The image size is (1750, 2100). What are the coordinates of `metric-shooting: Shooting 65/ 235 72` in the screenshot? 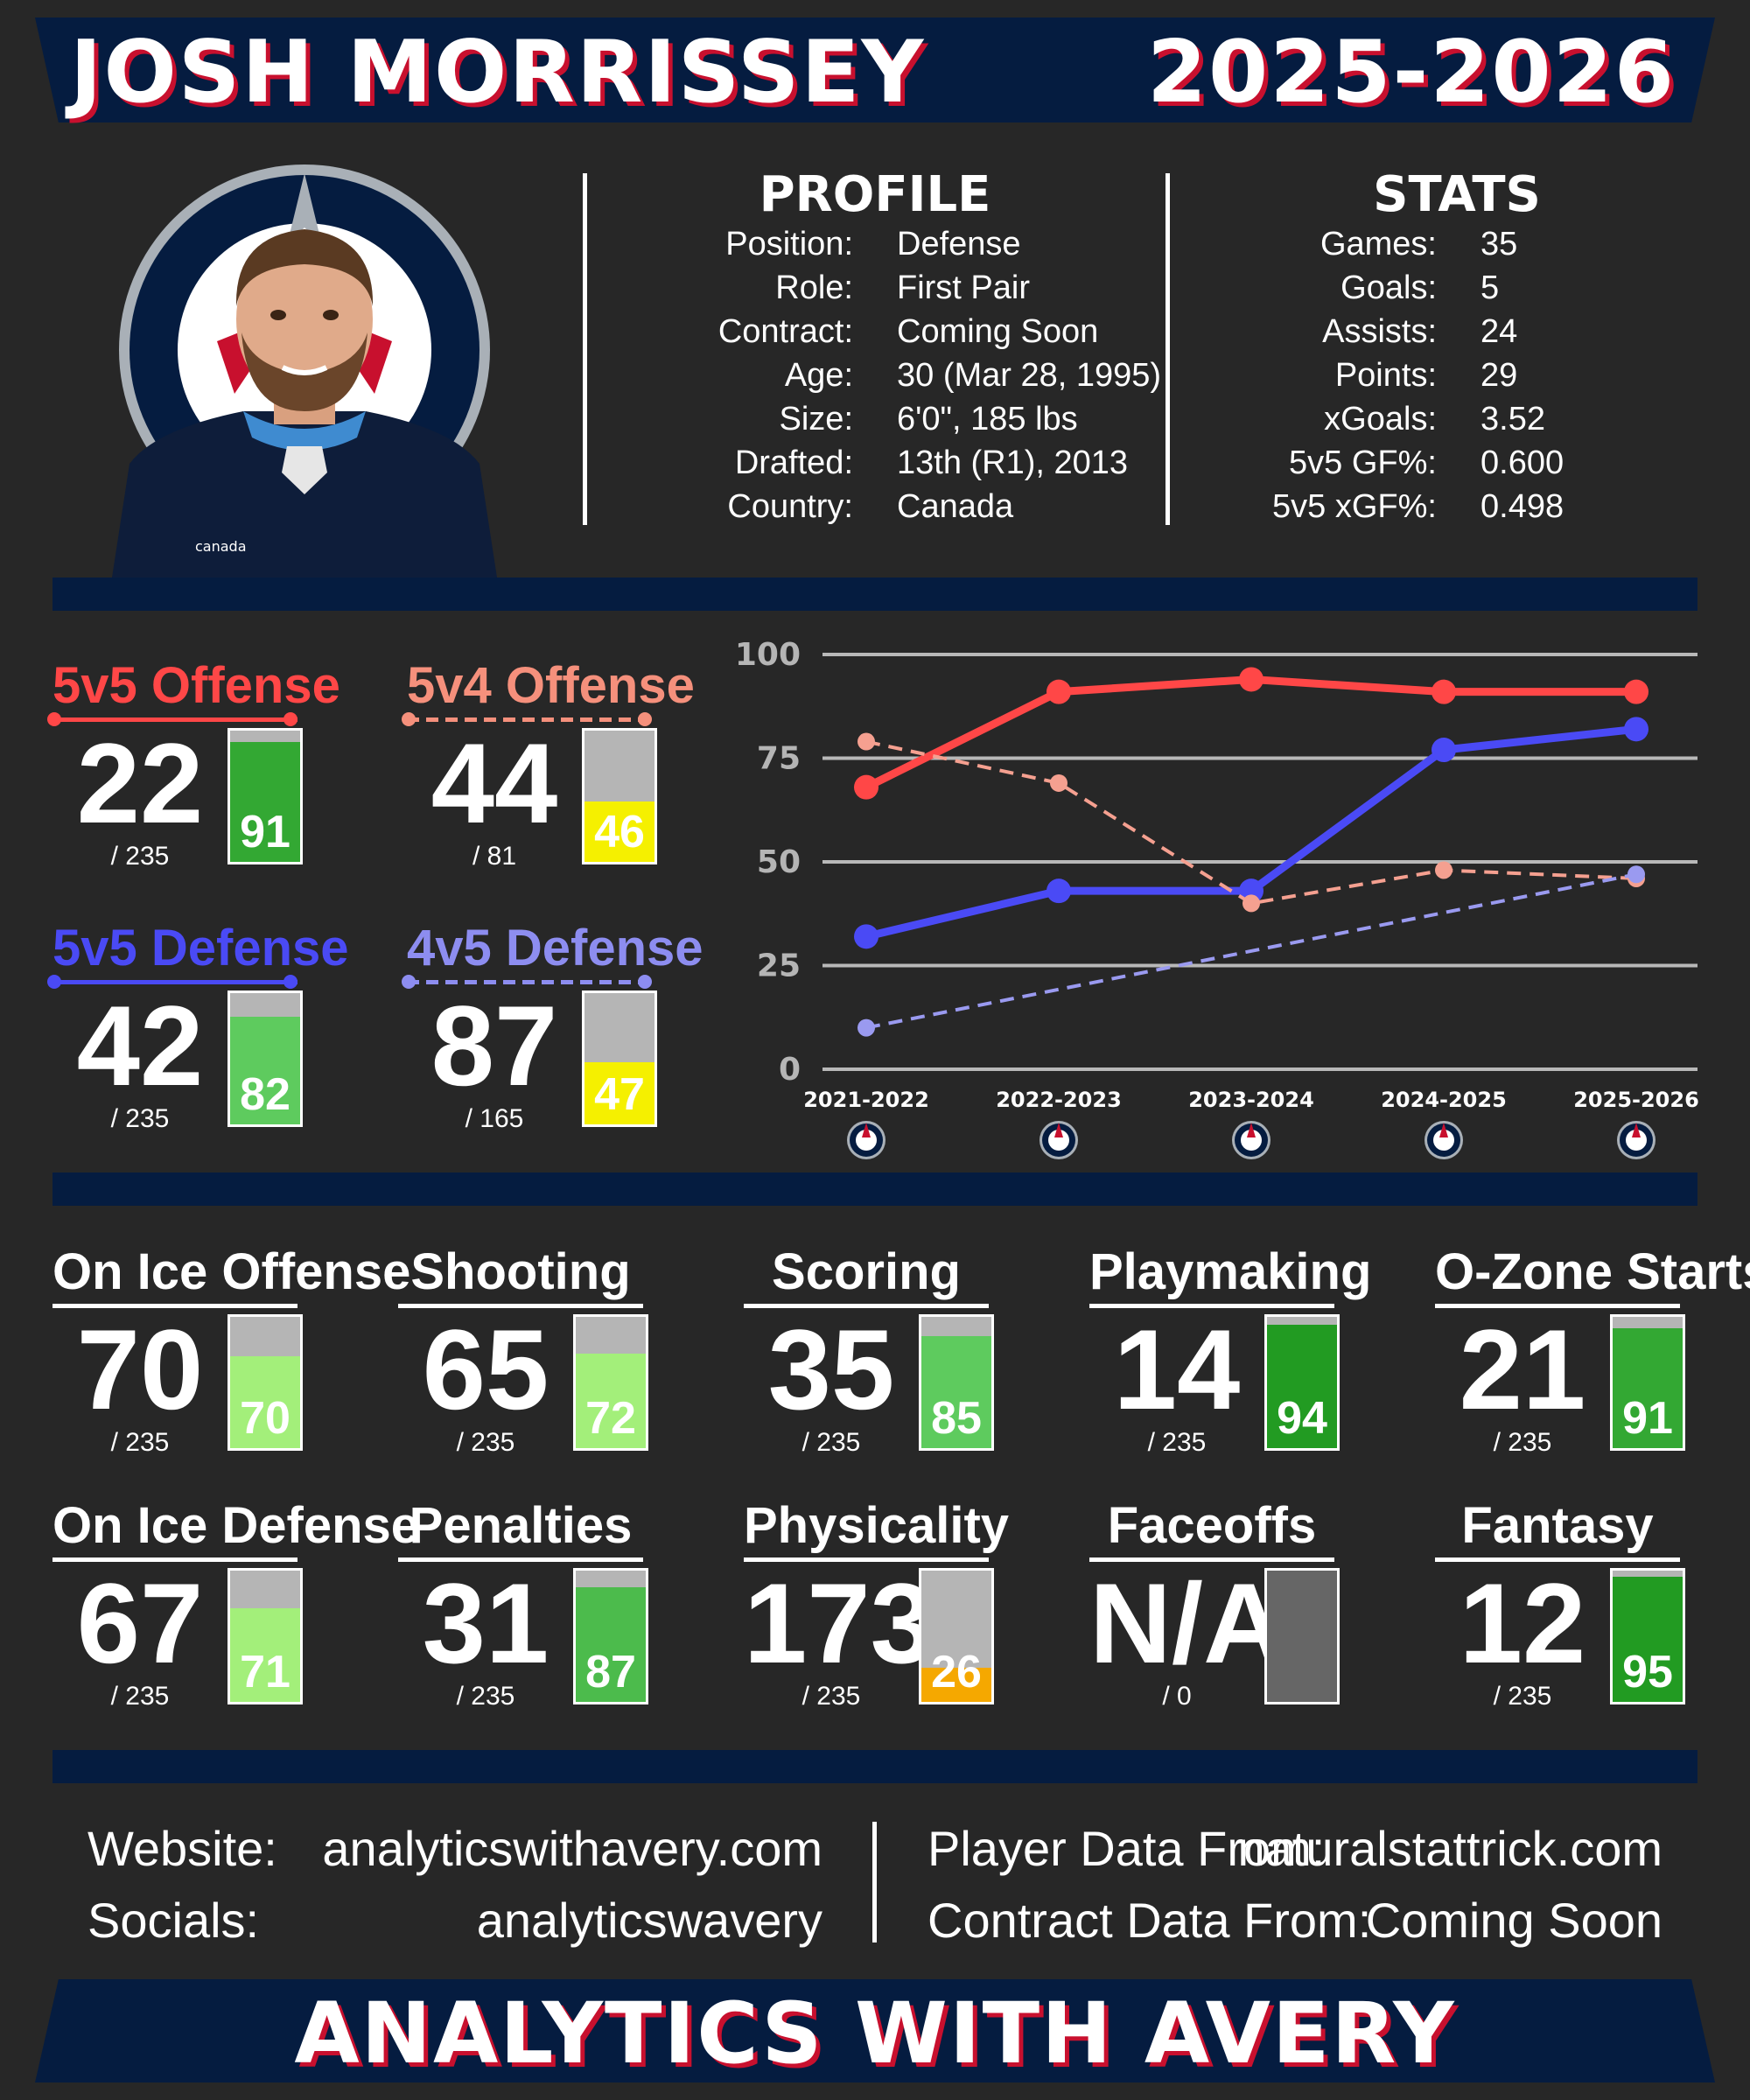 It's located at (523, 1356).